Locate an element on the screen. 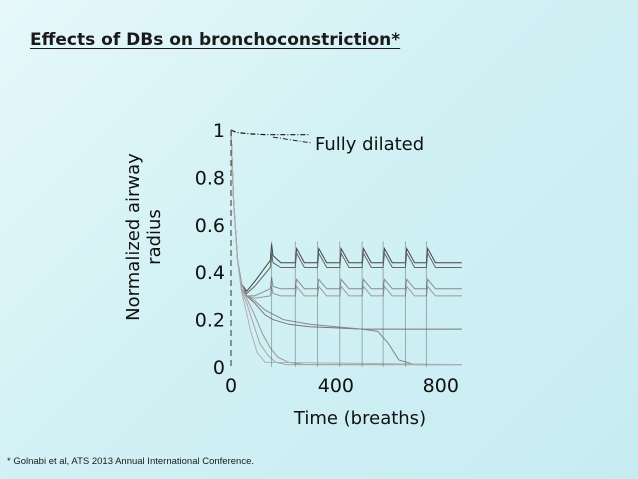 This screenshot has height=479, width=638. y-tick-label: 0.4 is located at coordinates (210, 273).